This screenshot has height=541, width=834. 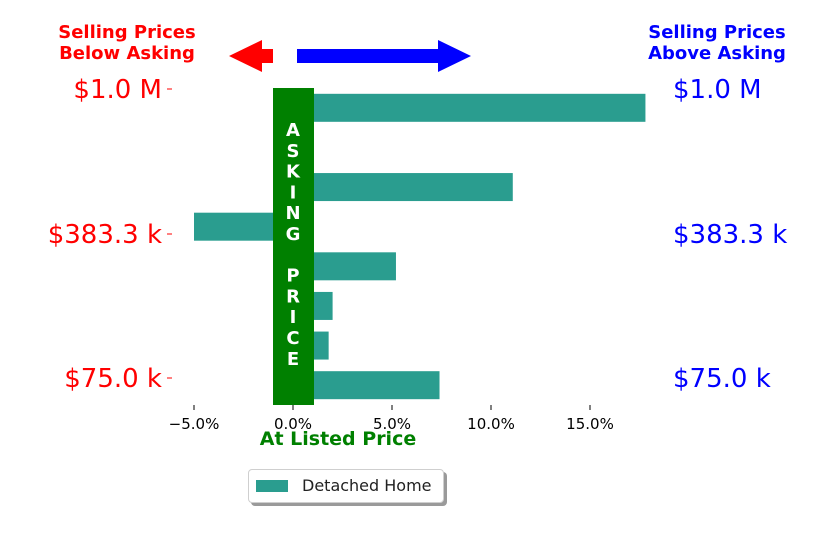 I want to click on legend-swatch, so click(x=272, y=486).